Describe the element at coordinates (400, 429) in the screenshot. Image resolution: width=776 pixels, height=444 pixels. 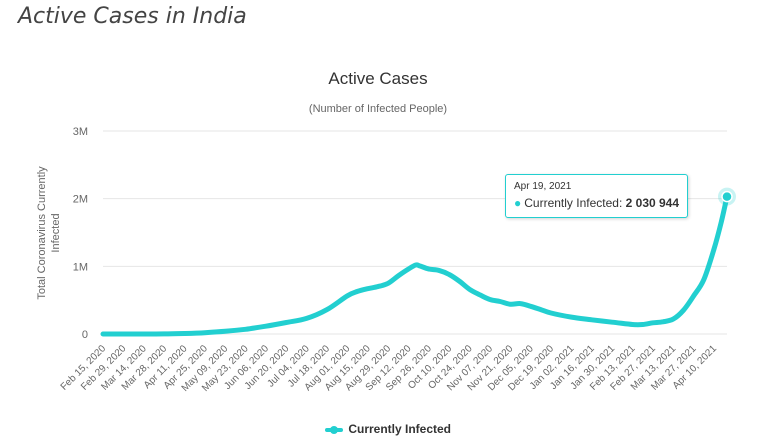
I see `legend-item-label: Currently Infected` at that location.